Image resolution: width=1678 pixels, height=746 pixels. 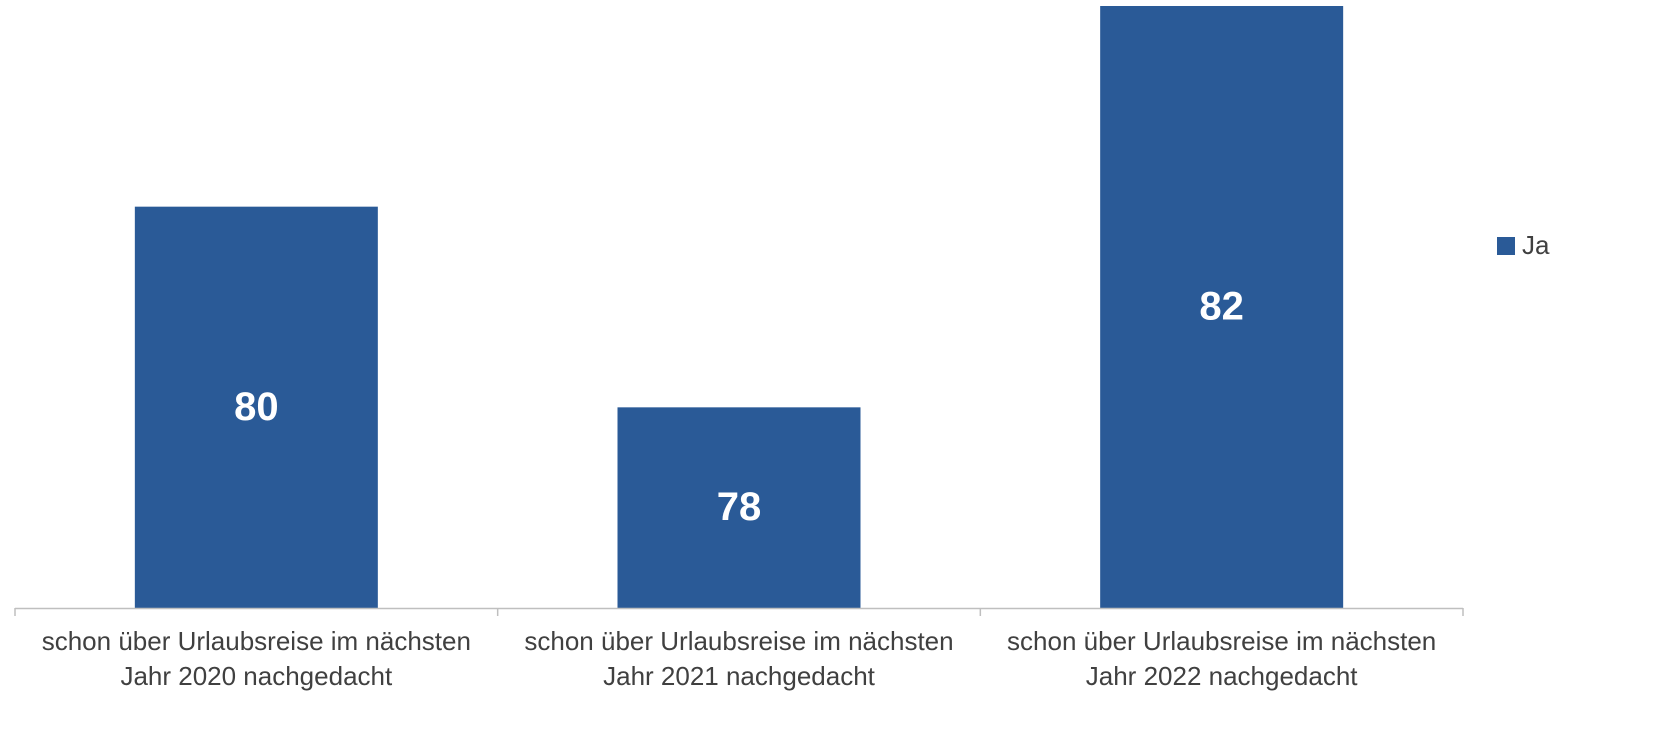 I want to click on data-label: 78, so click(x=739, y=507).